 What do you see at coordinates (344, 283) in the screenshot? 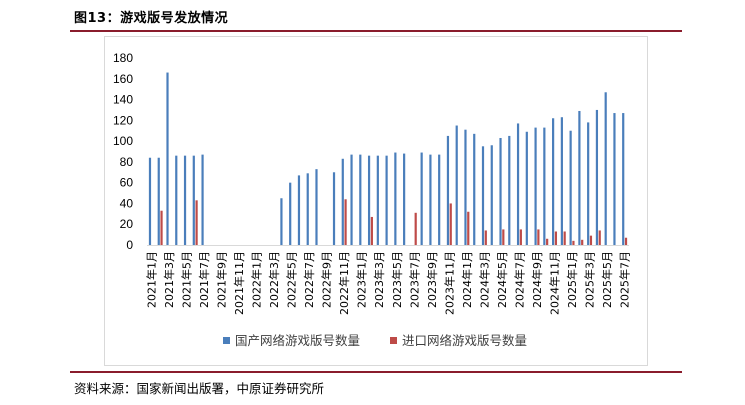
I see `x-tick-label: 2022年11月` at bounding box center [344, 283].